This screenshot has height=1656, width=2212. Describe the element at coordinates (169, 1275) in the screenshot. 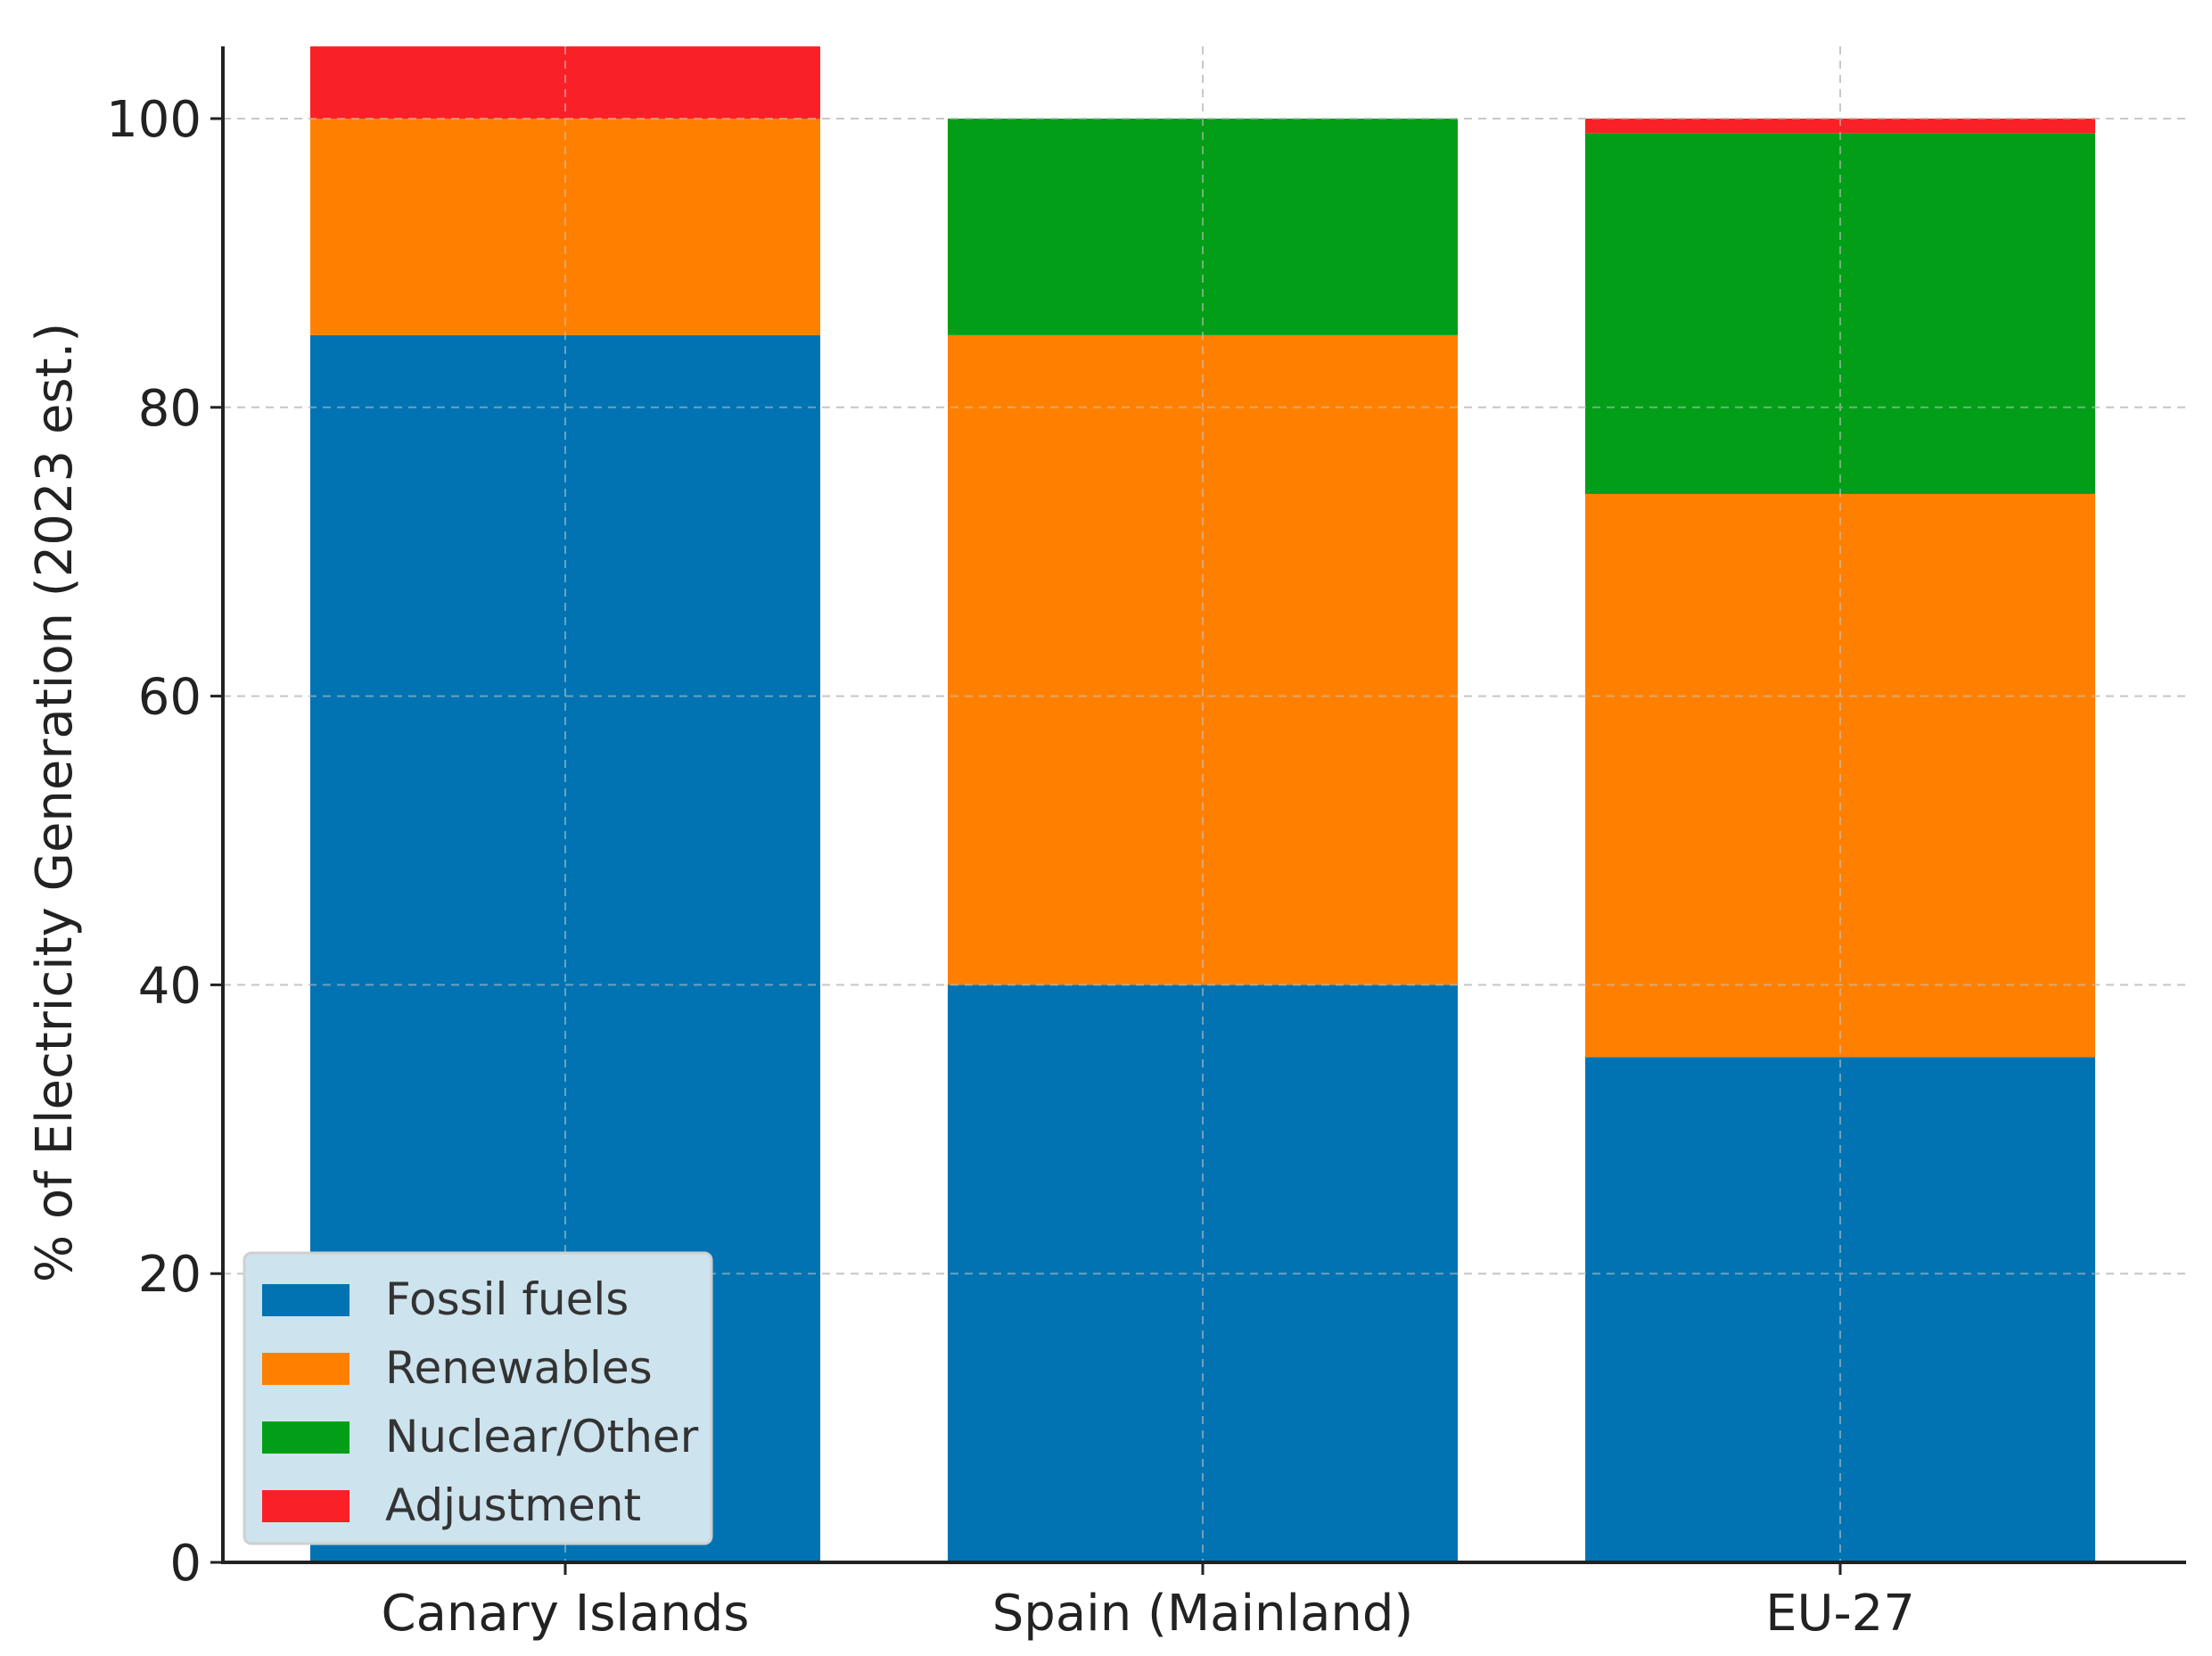

I see `y-tick-label: 20` at that location.